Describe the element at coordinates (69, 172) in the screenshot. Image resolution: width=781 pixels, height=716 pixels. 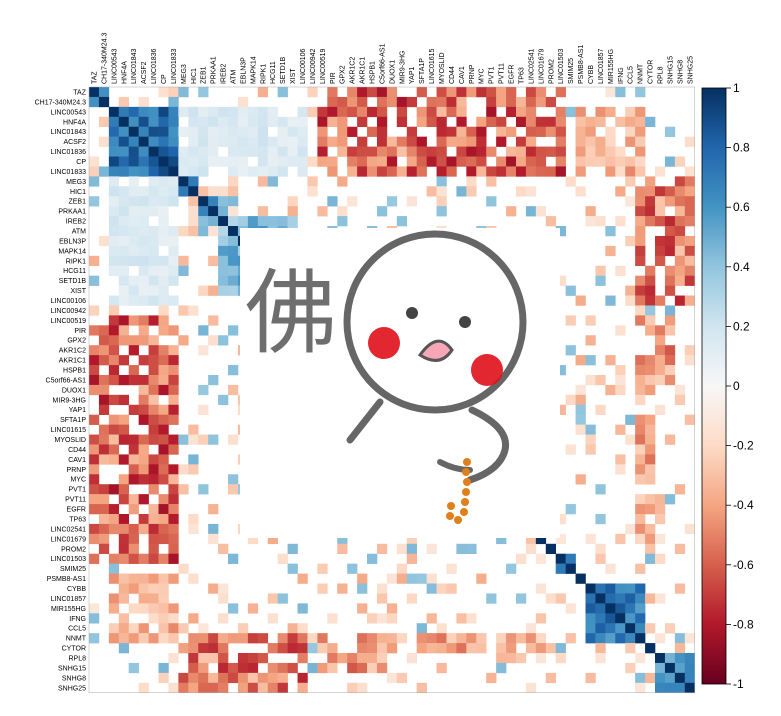
I see `row-label: LINC01833` at that location.